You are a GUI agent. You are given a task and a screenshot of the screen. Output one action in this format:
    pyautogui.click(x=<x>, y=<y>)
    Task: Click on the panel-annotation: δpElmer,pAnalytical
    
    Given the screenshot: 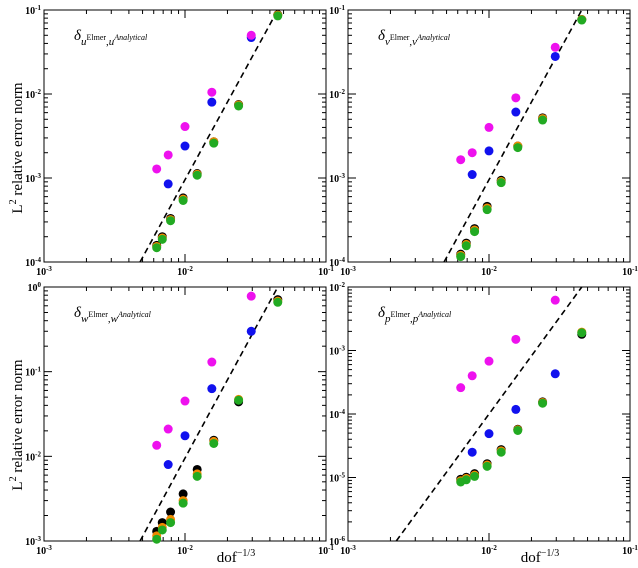 What is the action you would take?
    pyautogui.click(x=415, y=315)
    